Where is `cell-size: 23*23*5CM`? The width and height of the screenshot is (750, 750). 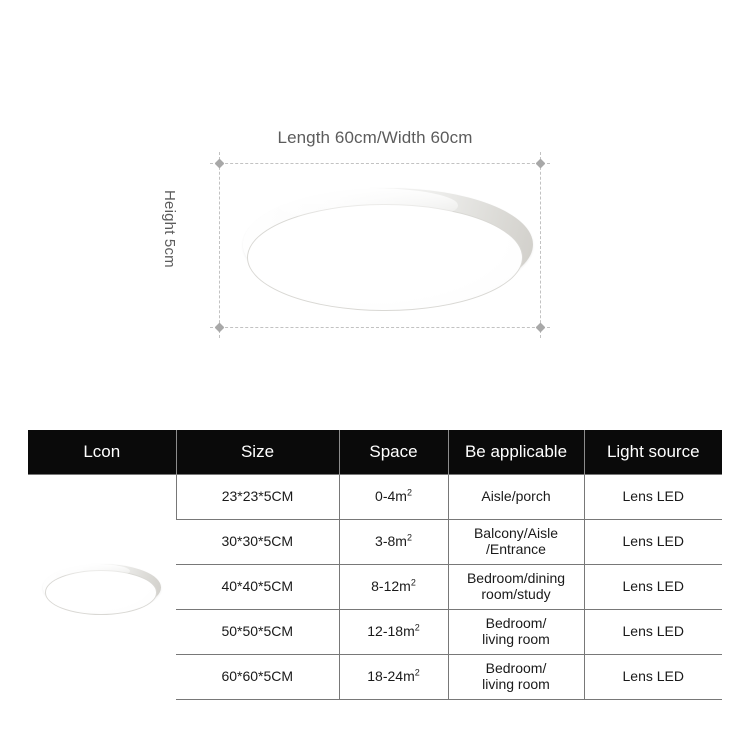 cell-size: 23*23*5CM is located at coordinates (257, 497).